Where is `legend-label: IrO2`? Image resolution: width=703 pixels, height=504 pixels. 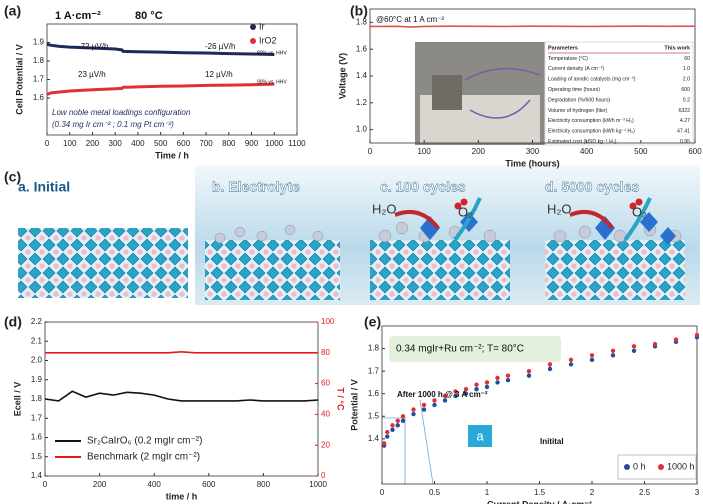
legend-label: IrO2 is located at coordinates (268, 40).